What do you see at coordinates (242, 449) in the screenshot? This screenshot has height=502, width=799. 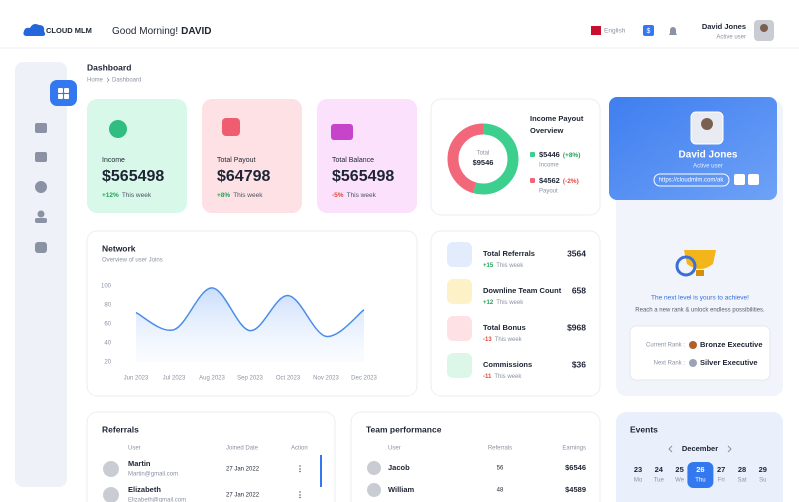 I see `column-header: Joined Date` at bounding box center [242, 449].